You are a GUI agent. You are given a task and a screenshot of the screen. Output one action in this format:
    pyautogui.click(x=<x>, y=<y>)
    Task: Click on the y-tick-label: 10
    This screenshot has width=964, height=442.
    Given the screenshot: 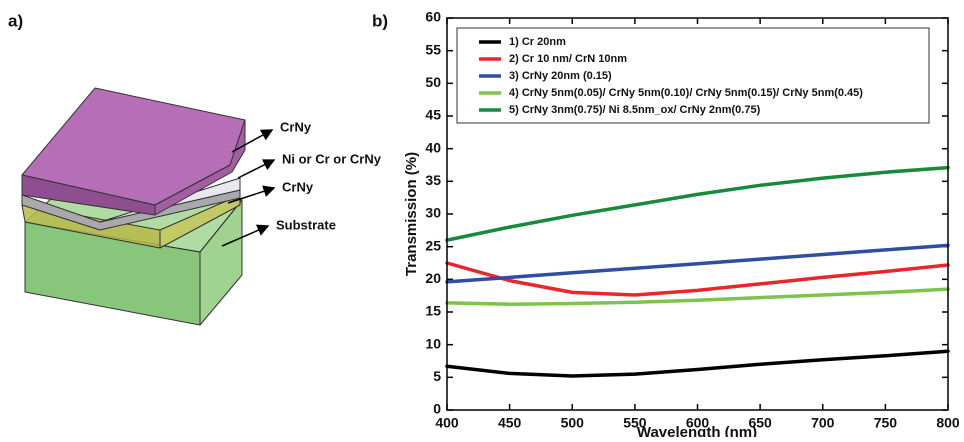 What is the action you would take?
    pyautogui.click(x=433, y=343)
    